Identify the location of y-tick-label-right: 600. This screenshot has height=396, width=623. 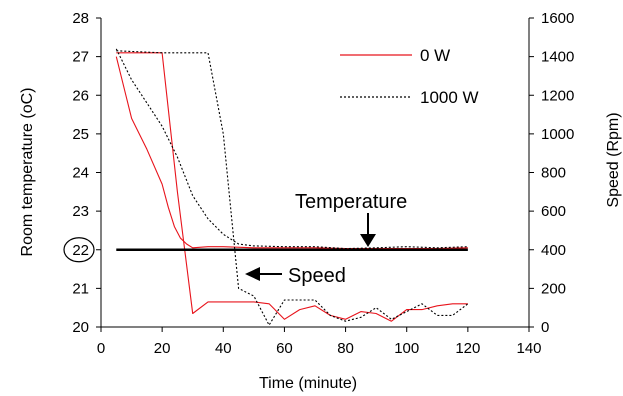
(553, 211).